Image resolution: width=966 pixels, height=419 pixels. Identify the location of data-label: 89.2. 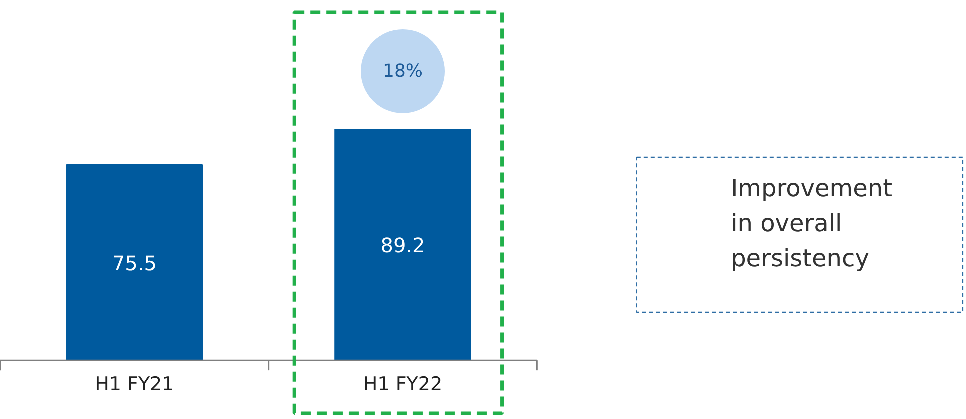
(403, 246).